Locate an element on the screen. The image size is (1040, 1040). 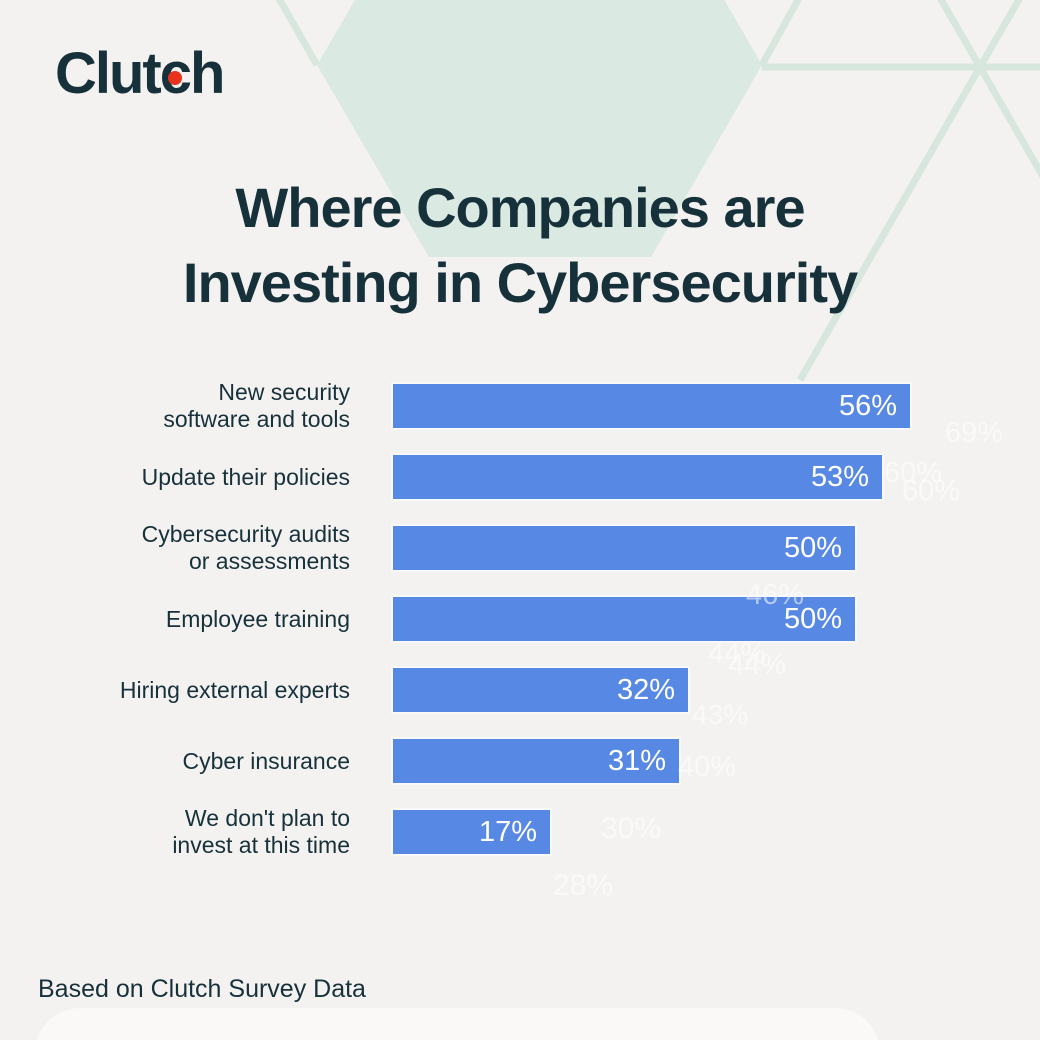
bar-row: Cybersecurity audits or assessments 50% is located at coordinates (520, 547).